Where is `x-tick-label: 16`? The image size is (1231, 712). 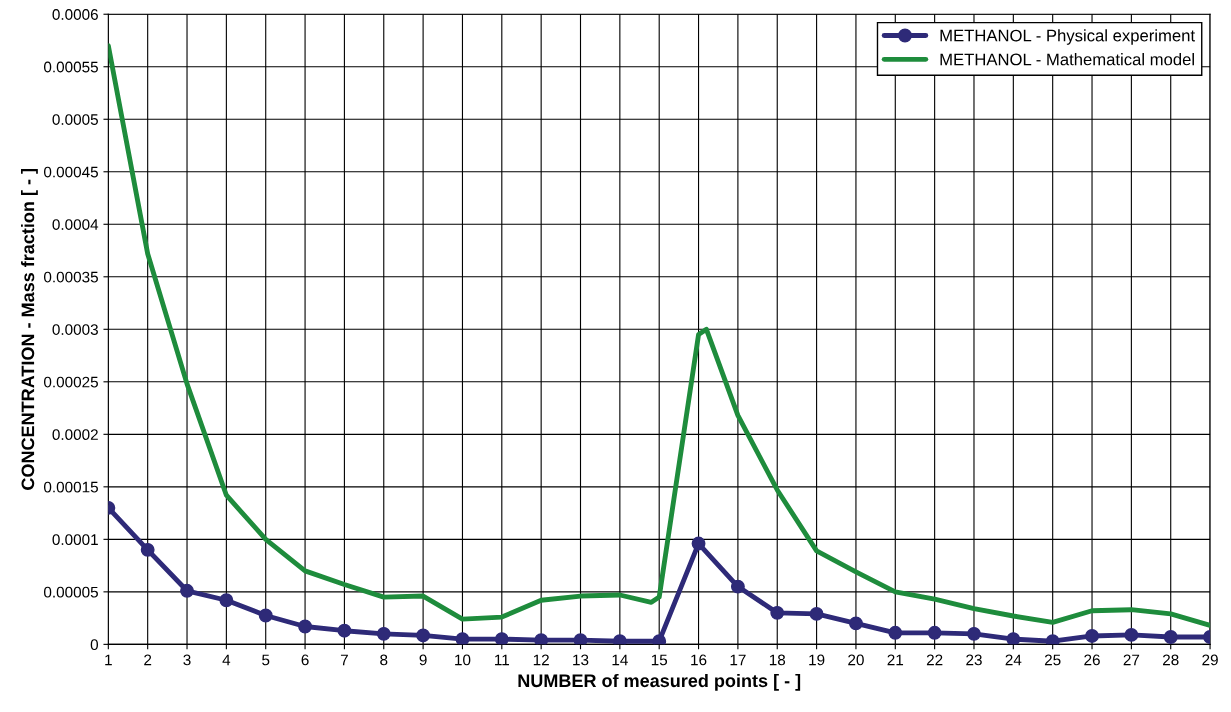
x-tick-label: 16 is located at coordinates (699, 660).